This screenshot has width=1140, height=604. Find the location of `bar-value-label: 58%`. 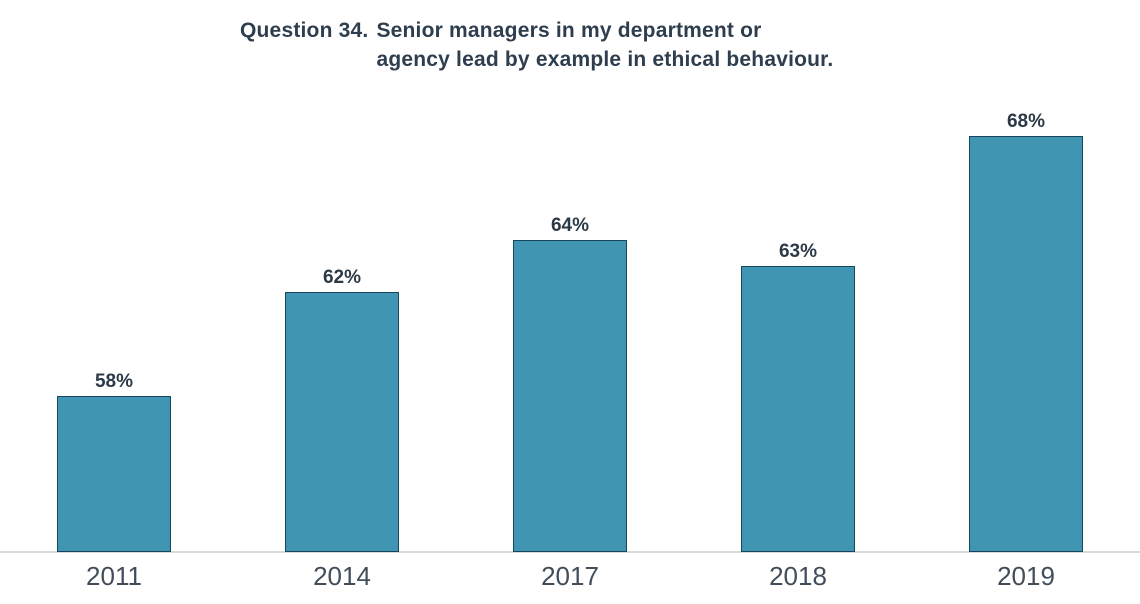

bar-value-label: 58% is located at coordinates (114, 381).